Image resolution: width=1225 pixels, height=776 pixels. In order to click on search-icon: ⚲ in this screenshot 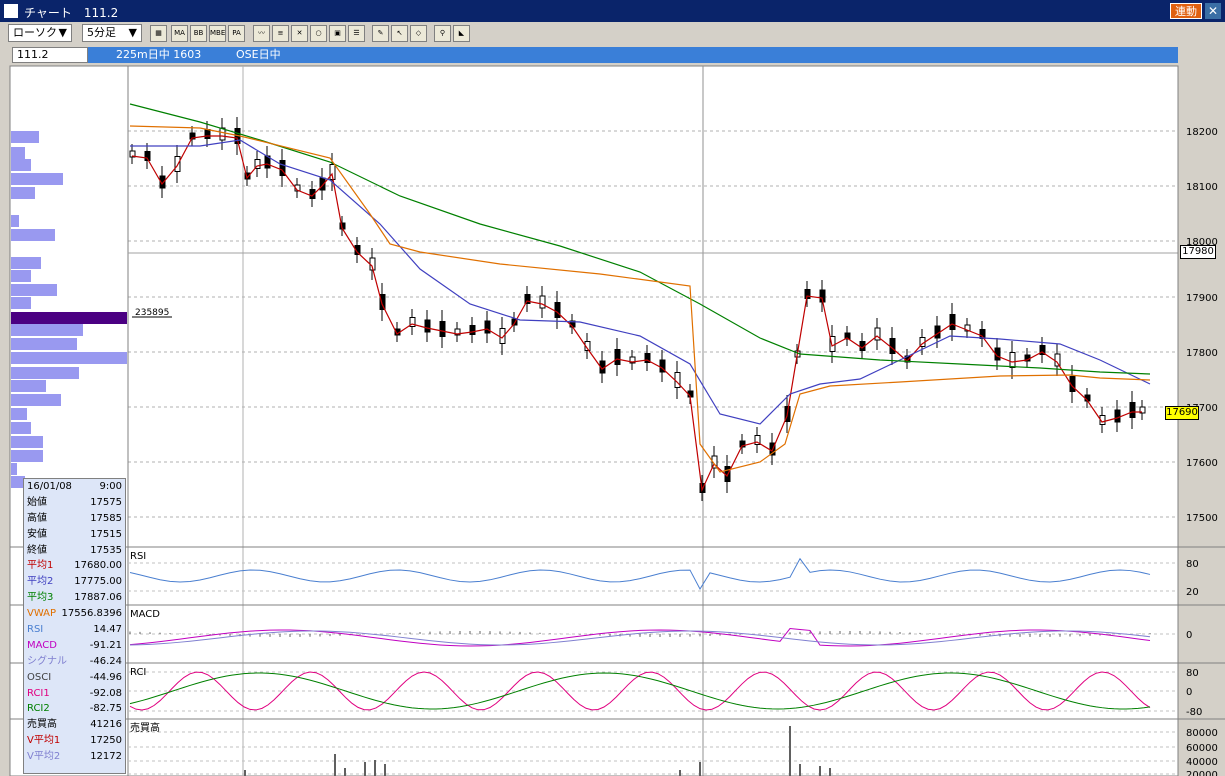, I will do `click(442, 33)`.